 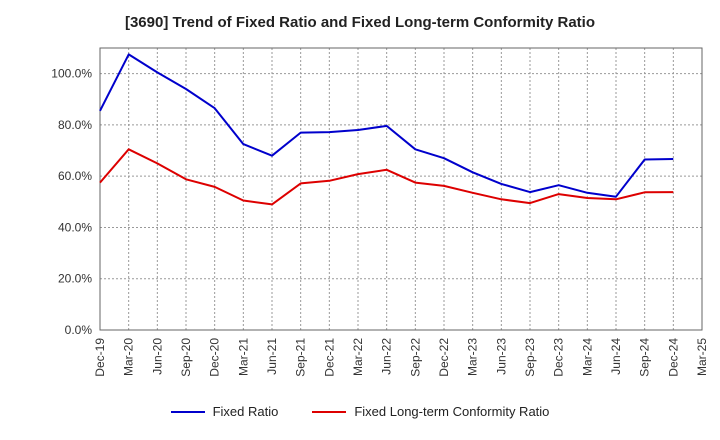 I want to click on x-tick-label: Jun-22, so click(x=387, y=356).